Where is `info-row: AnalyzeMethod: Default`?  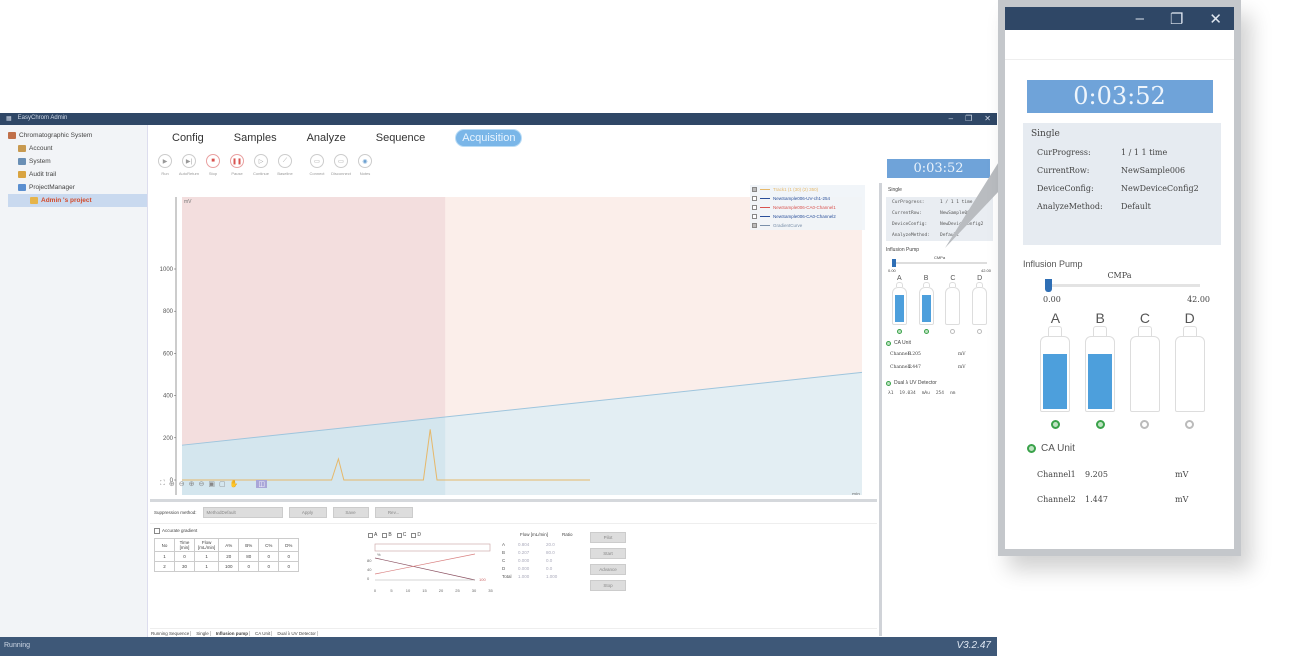
info-row: AnalyzeMethod: Default is located at coordinates (1125, 206).